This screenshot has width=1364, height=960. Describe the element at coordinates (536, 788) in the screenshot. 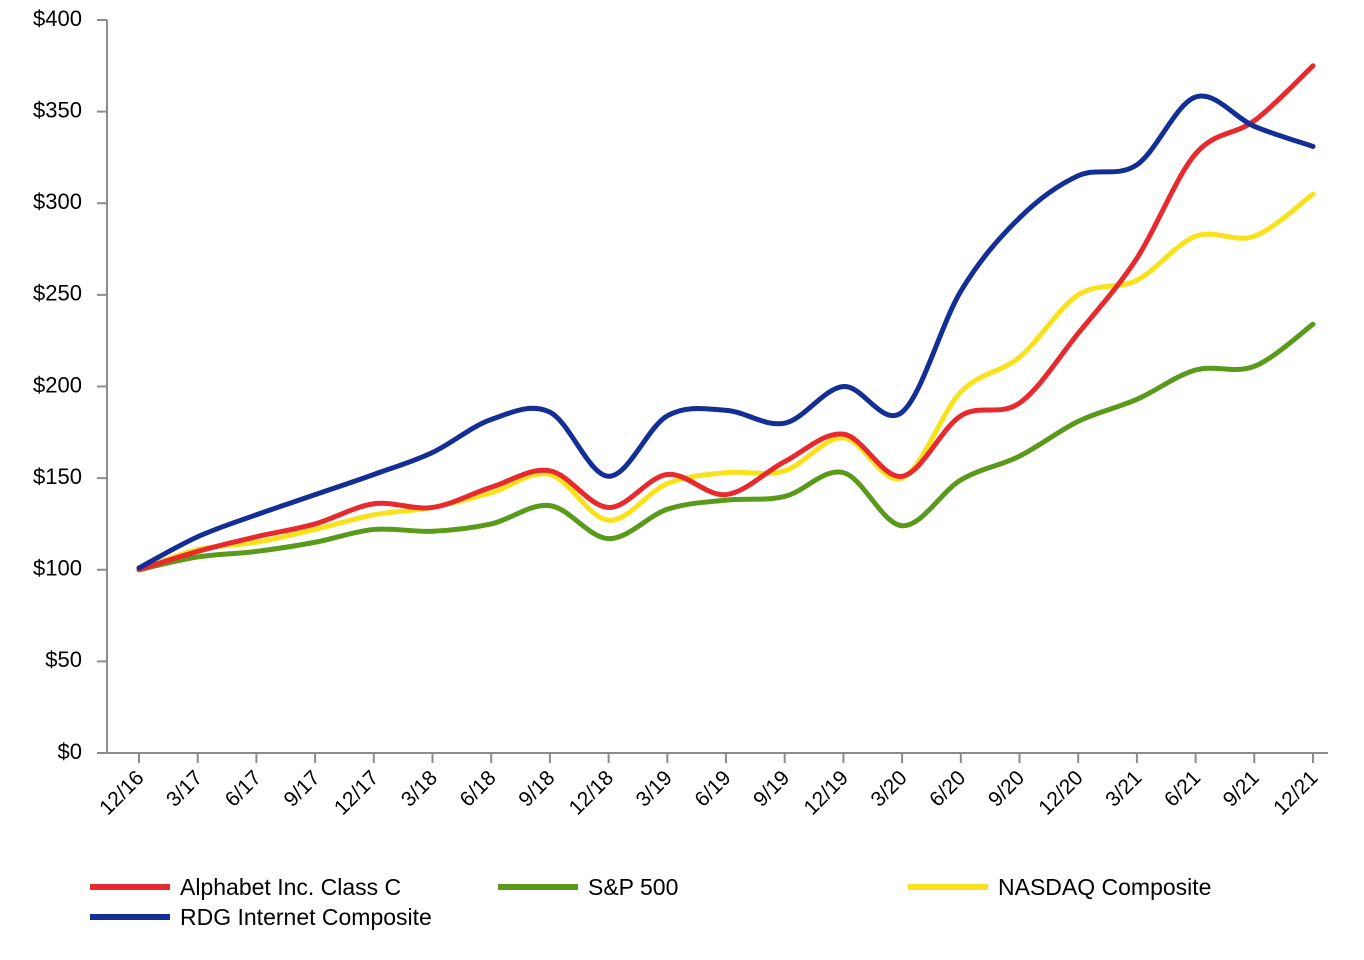

I see `x-tick-label: 9/18` at that location.